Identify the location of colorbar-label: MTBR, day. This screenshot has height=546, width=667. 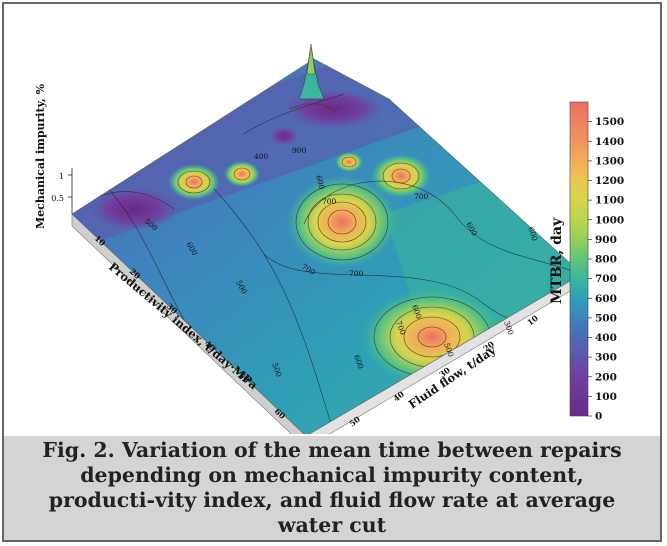
(557, 260).